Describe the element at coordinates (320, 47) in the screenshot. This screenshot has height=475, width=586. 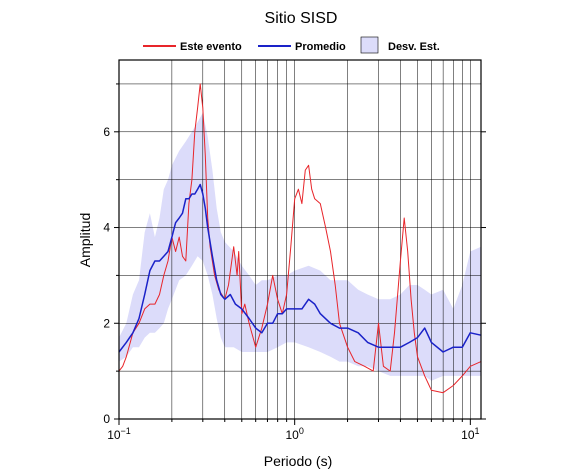
I see `legend-label-promedio: Promedio` at that location.